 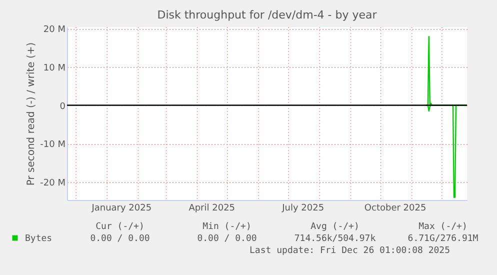 What do you see at coordinates (335, 239) in the screenshot?
I see `text: 714.56k/504.97k` at bounding box center [335, 239].